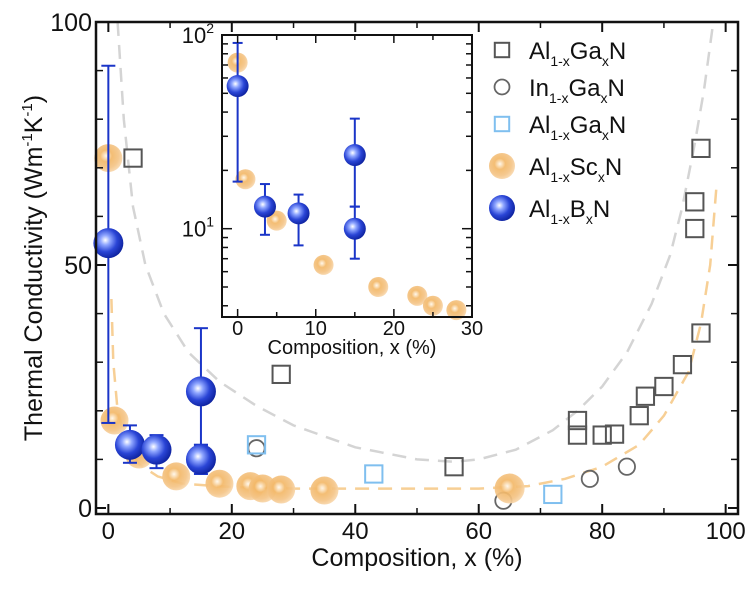  Describe the element at coordinates (34, 124) in the screenshot. I see `y-axis-title-mid: K` at that location.